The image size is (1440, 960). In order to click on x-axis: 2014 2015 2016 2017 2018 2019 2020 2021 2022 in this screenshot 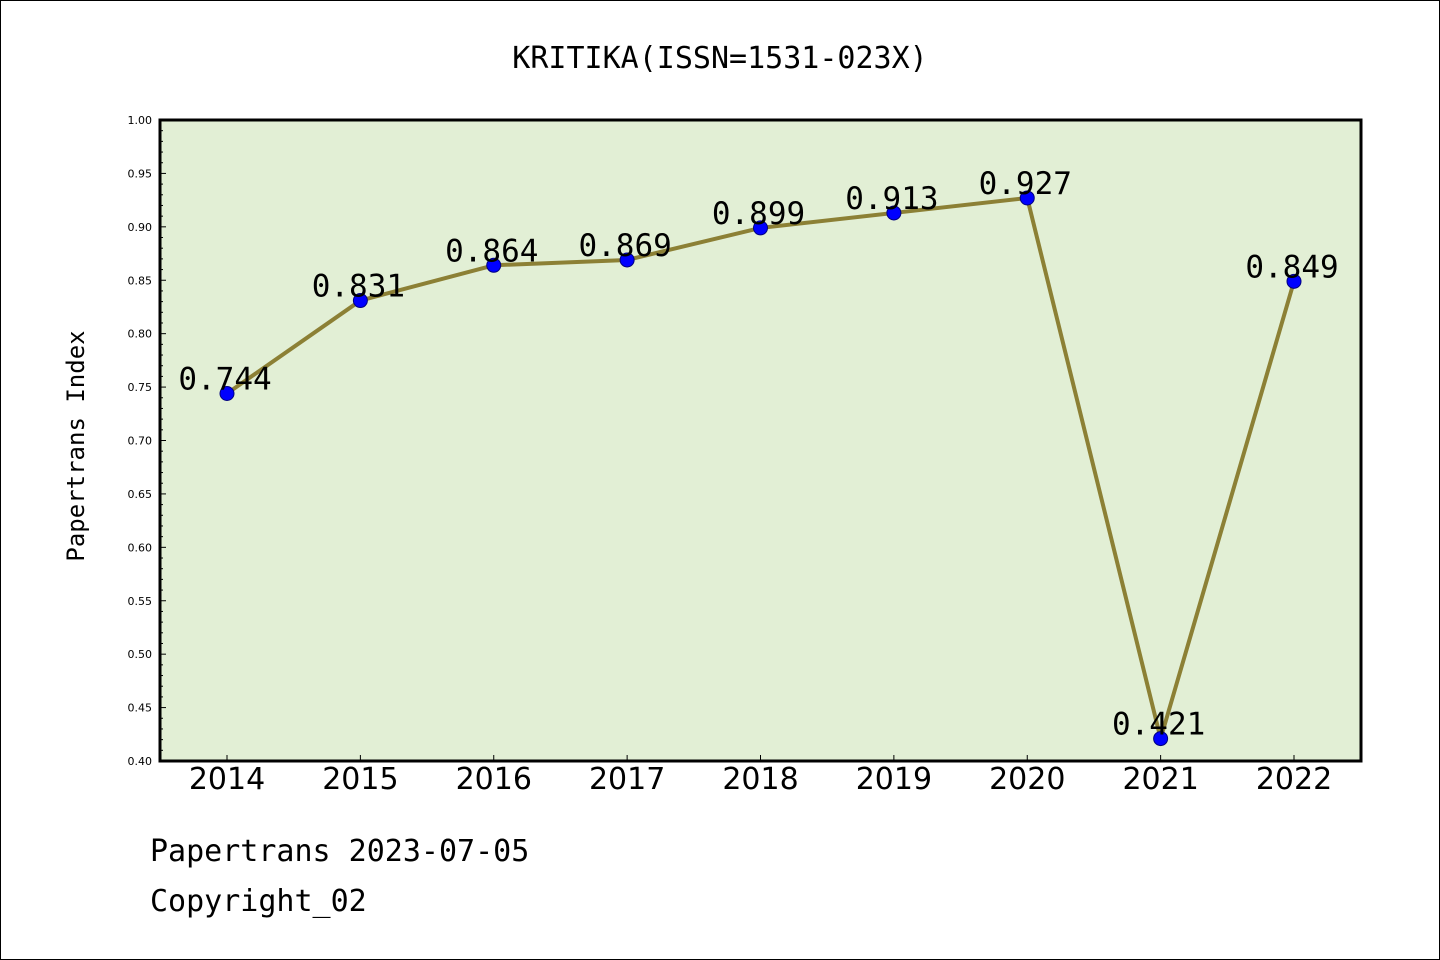, I will do `click(760, 776)`.